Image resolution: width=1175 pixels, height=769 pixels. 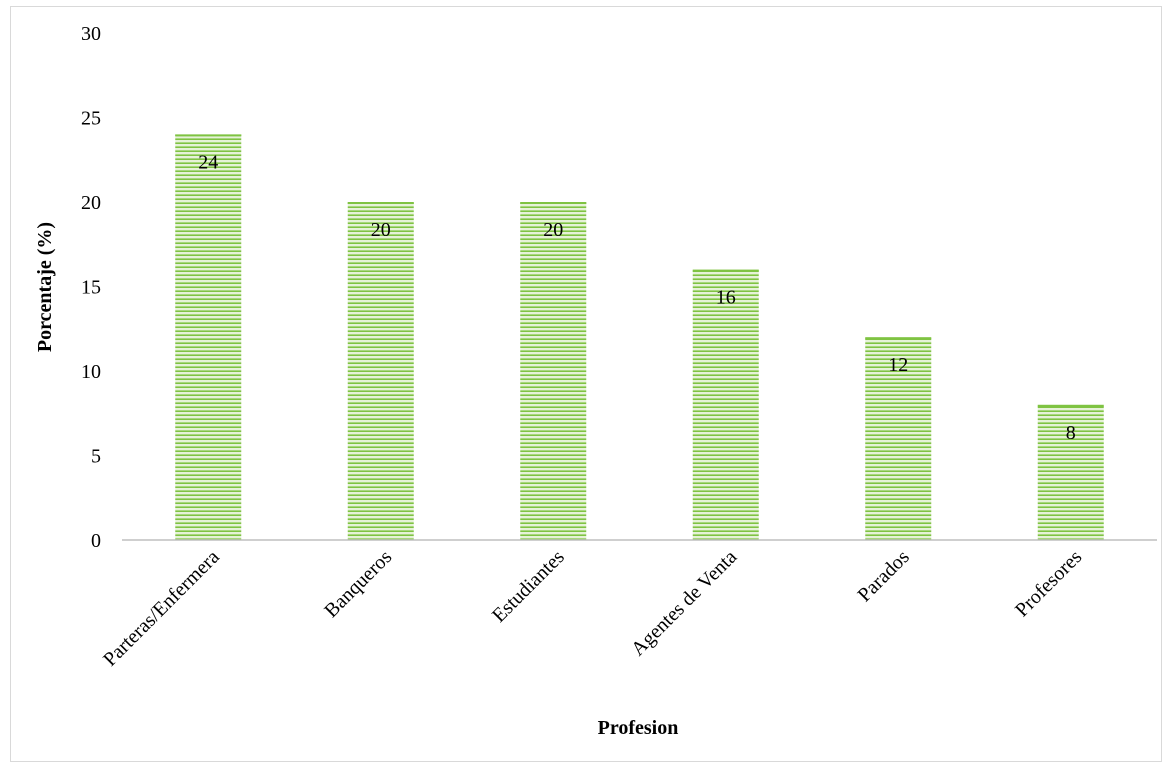 What do you see at coordinates (528, 586) in the screenshot?
I see `x-tick-label: Estudiantes` at bounding box center [528, 586].